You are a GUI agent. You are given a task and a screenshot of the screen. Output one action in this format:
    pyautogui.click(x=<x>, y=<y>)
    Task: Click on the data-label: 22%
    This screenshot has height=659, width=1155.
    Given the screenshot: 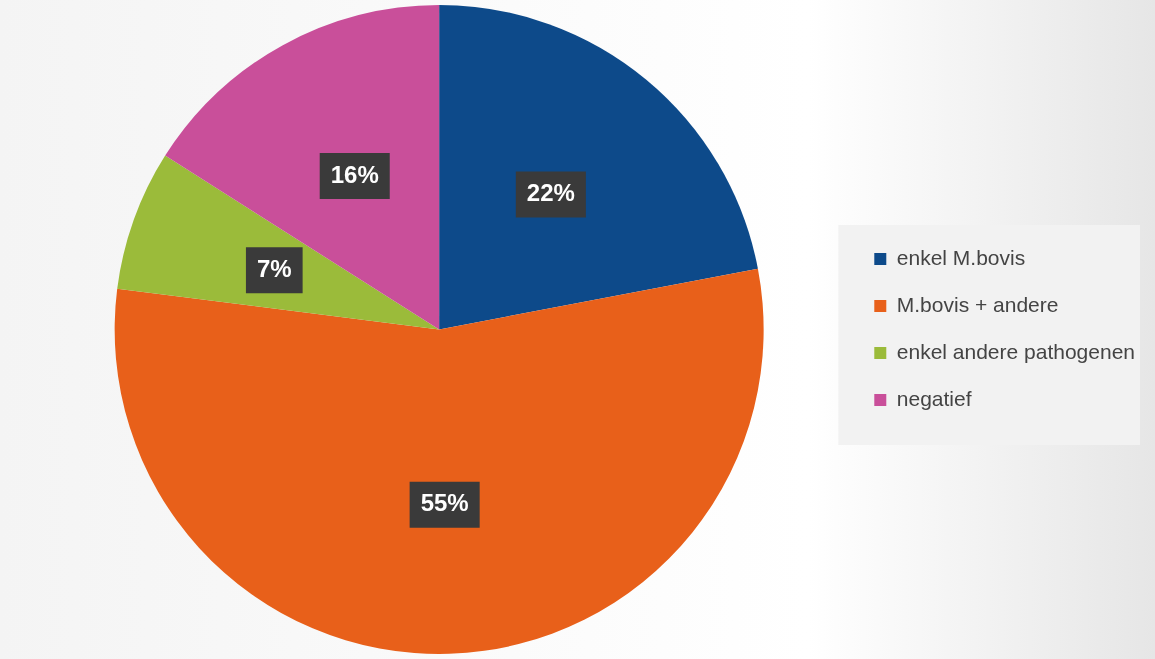 What is the action you would take?
    pyautogui.click(x=550, y=193)
    